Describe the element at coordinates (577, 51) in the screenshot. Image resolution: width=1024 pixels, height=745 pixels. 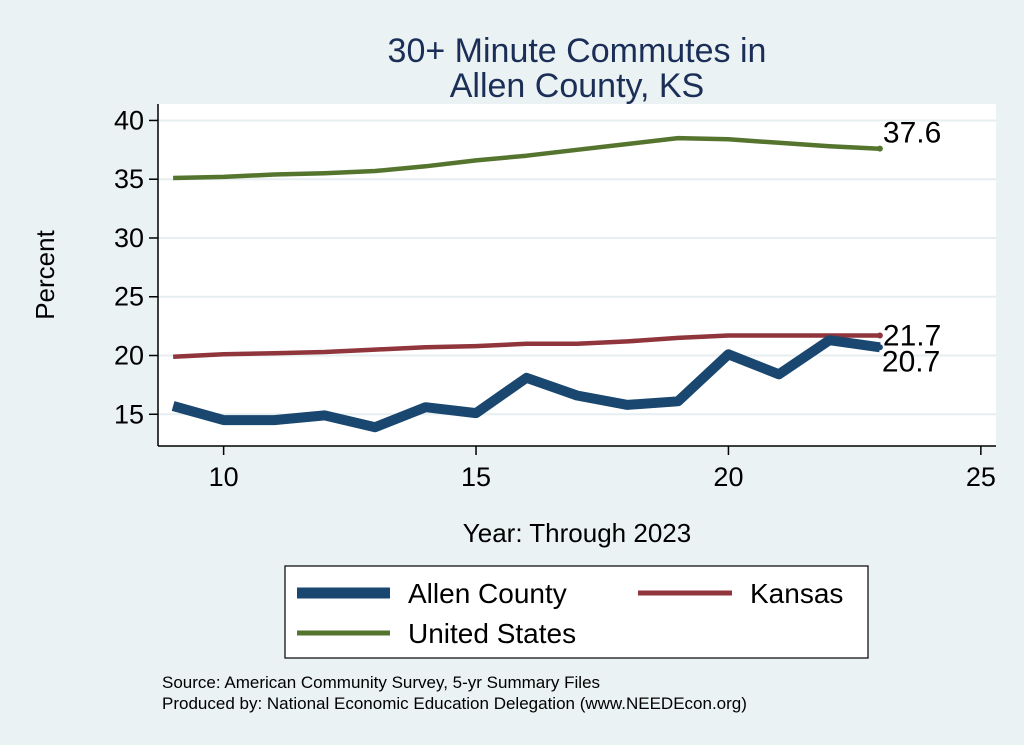
I see `chart-title-line-1: 30+ Minute Commutes in` at that location.